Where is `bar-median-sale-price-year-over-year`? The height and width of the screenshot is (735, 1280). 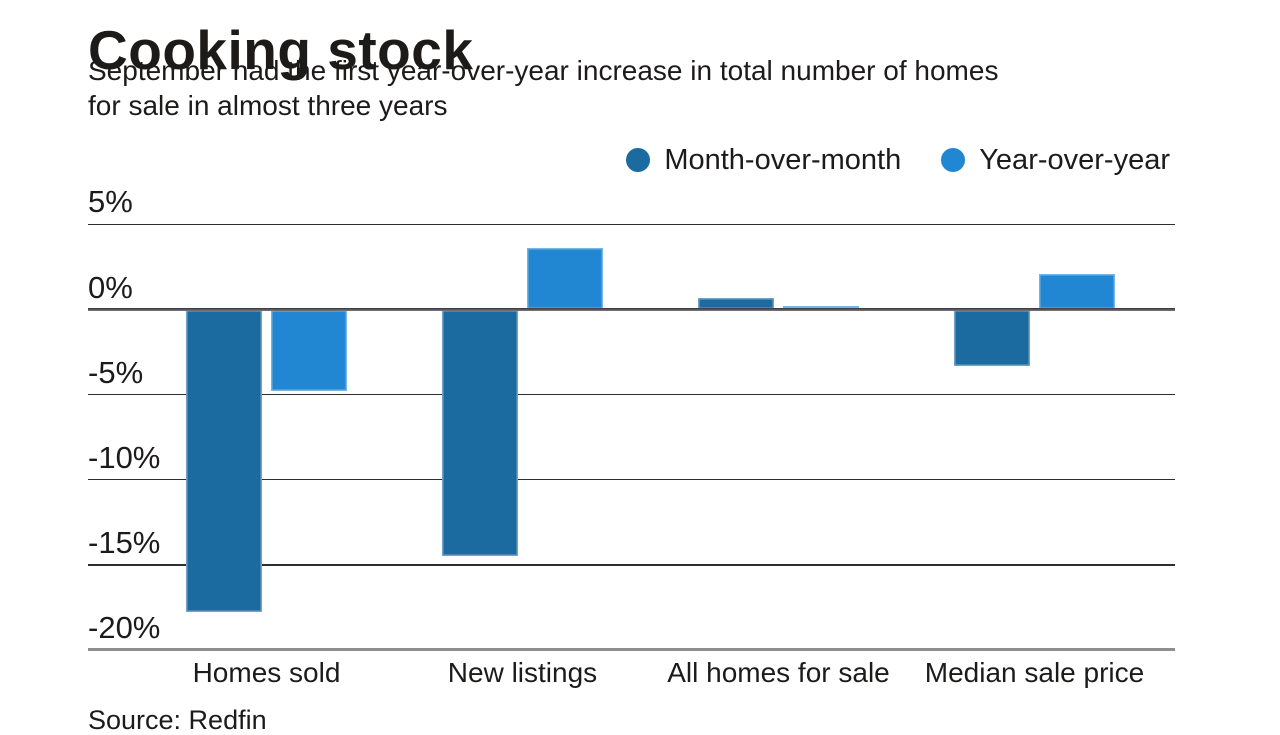
bar-median-sale-price-year-over-year is located at coordinates (1077, 291).